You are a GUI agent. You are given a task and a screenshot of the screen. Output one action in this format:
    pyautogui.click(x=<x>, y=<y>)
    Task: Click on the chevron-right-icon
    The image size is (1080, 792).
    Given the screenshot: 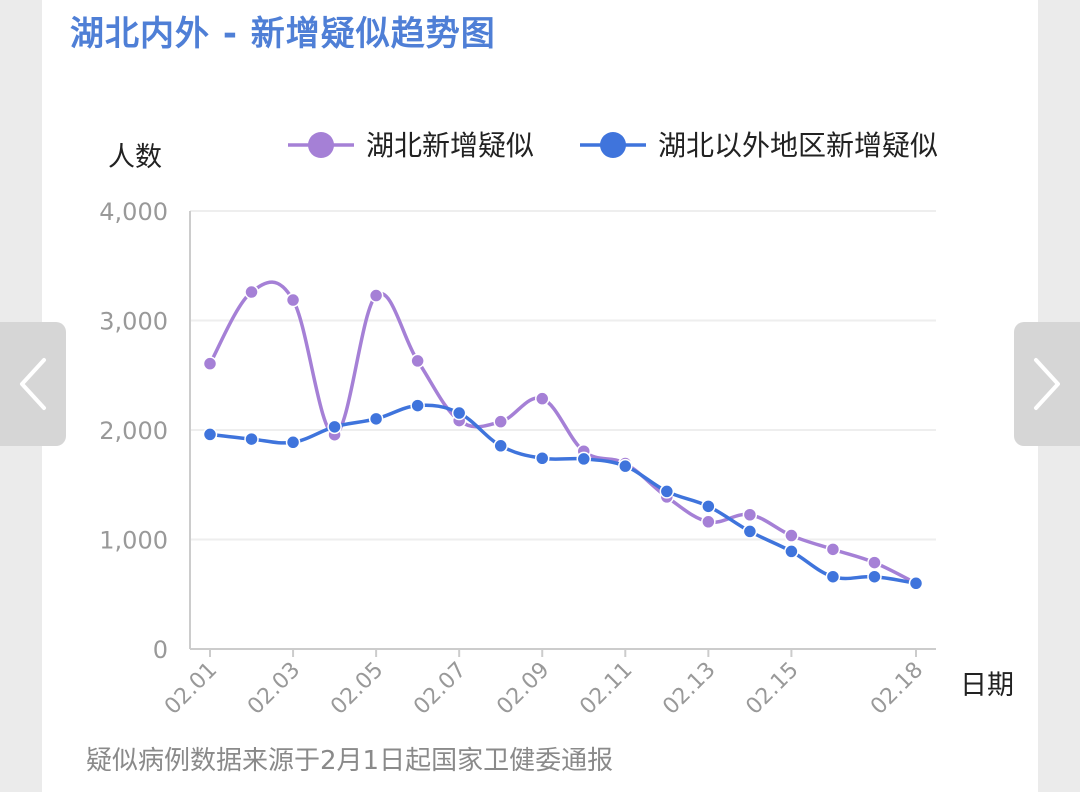 What is the action you would take?
    pyautogui.click(x=1047, y=384)
    